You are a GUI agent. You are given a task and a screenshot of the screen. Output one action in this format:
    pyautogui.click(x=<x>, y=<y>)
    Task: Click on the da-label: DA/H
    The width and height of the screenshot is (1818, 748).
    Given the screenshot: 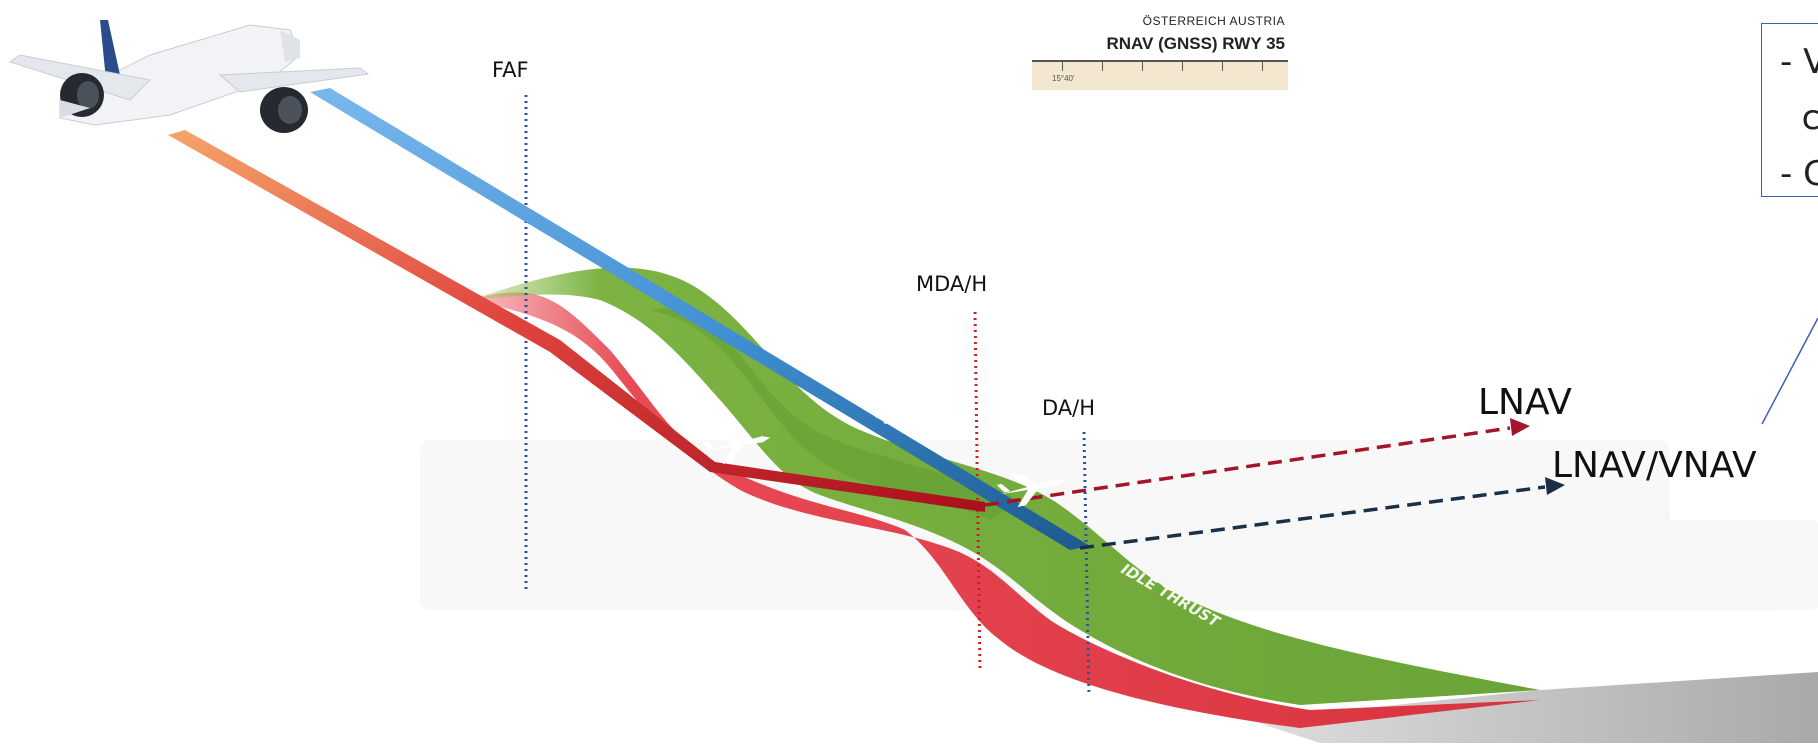 What is the action you would take?
    pyautogui.click(x=1069, y=408)
    